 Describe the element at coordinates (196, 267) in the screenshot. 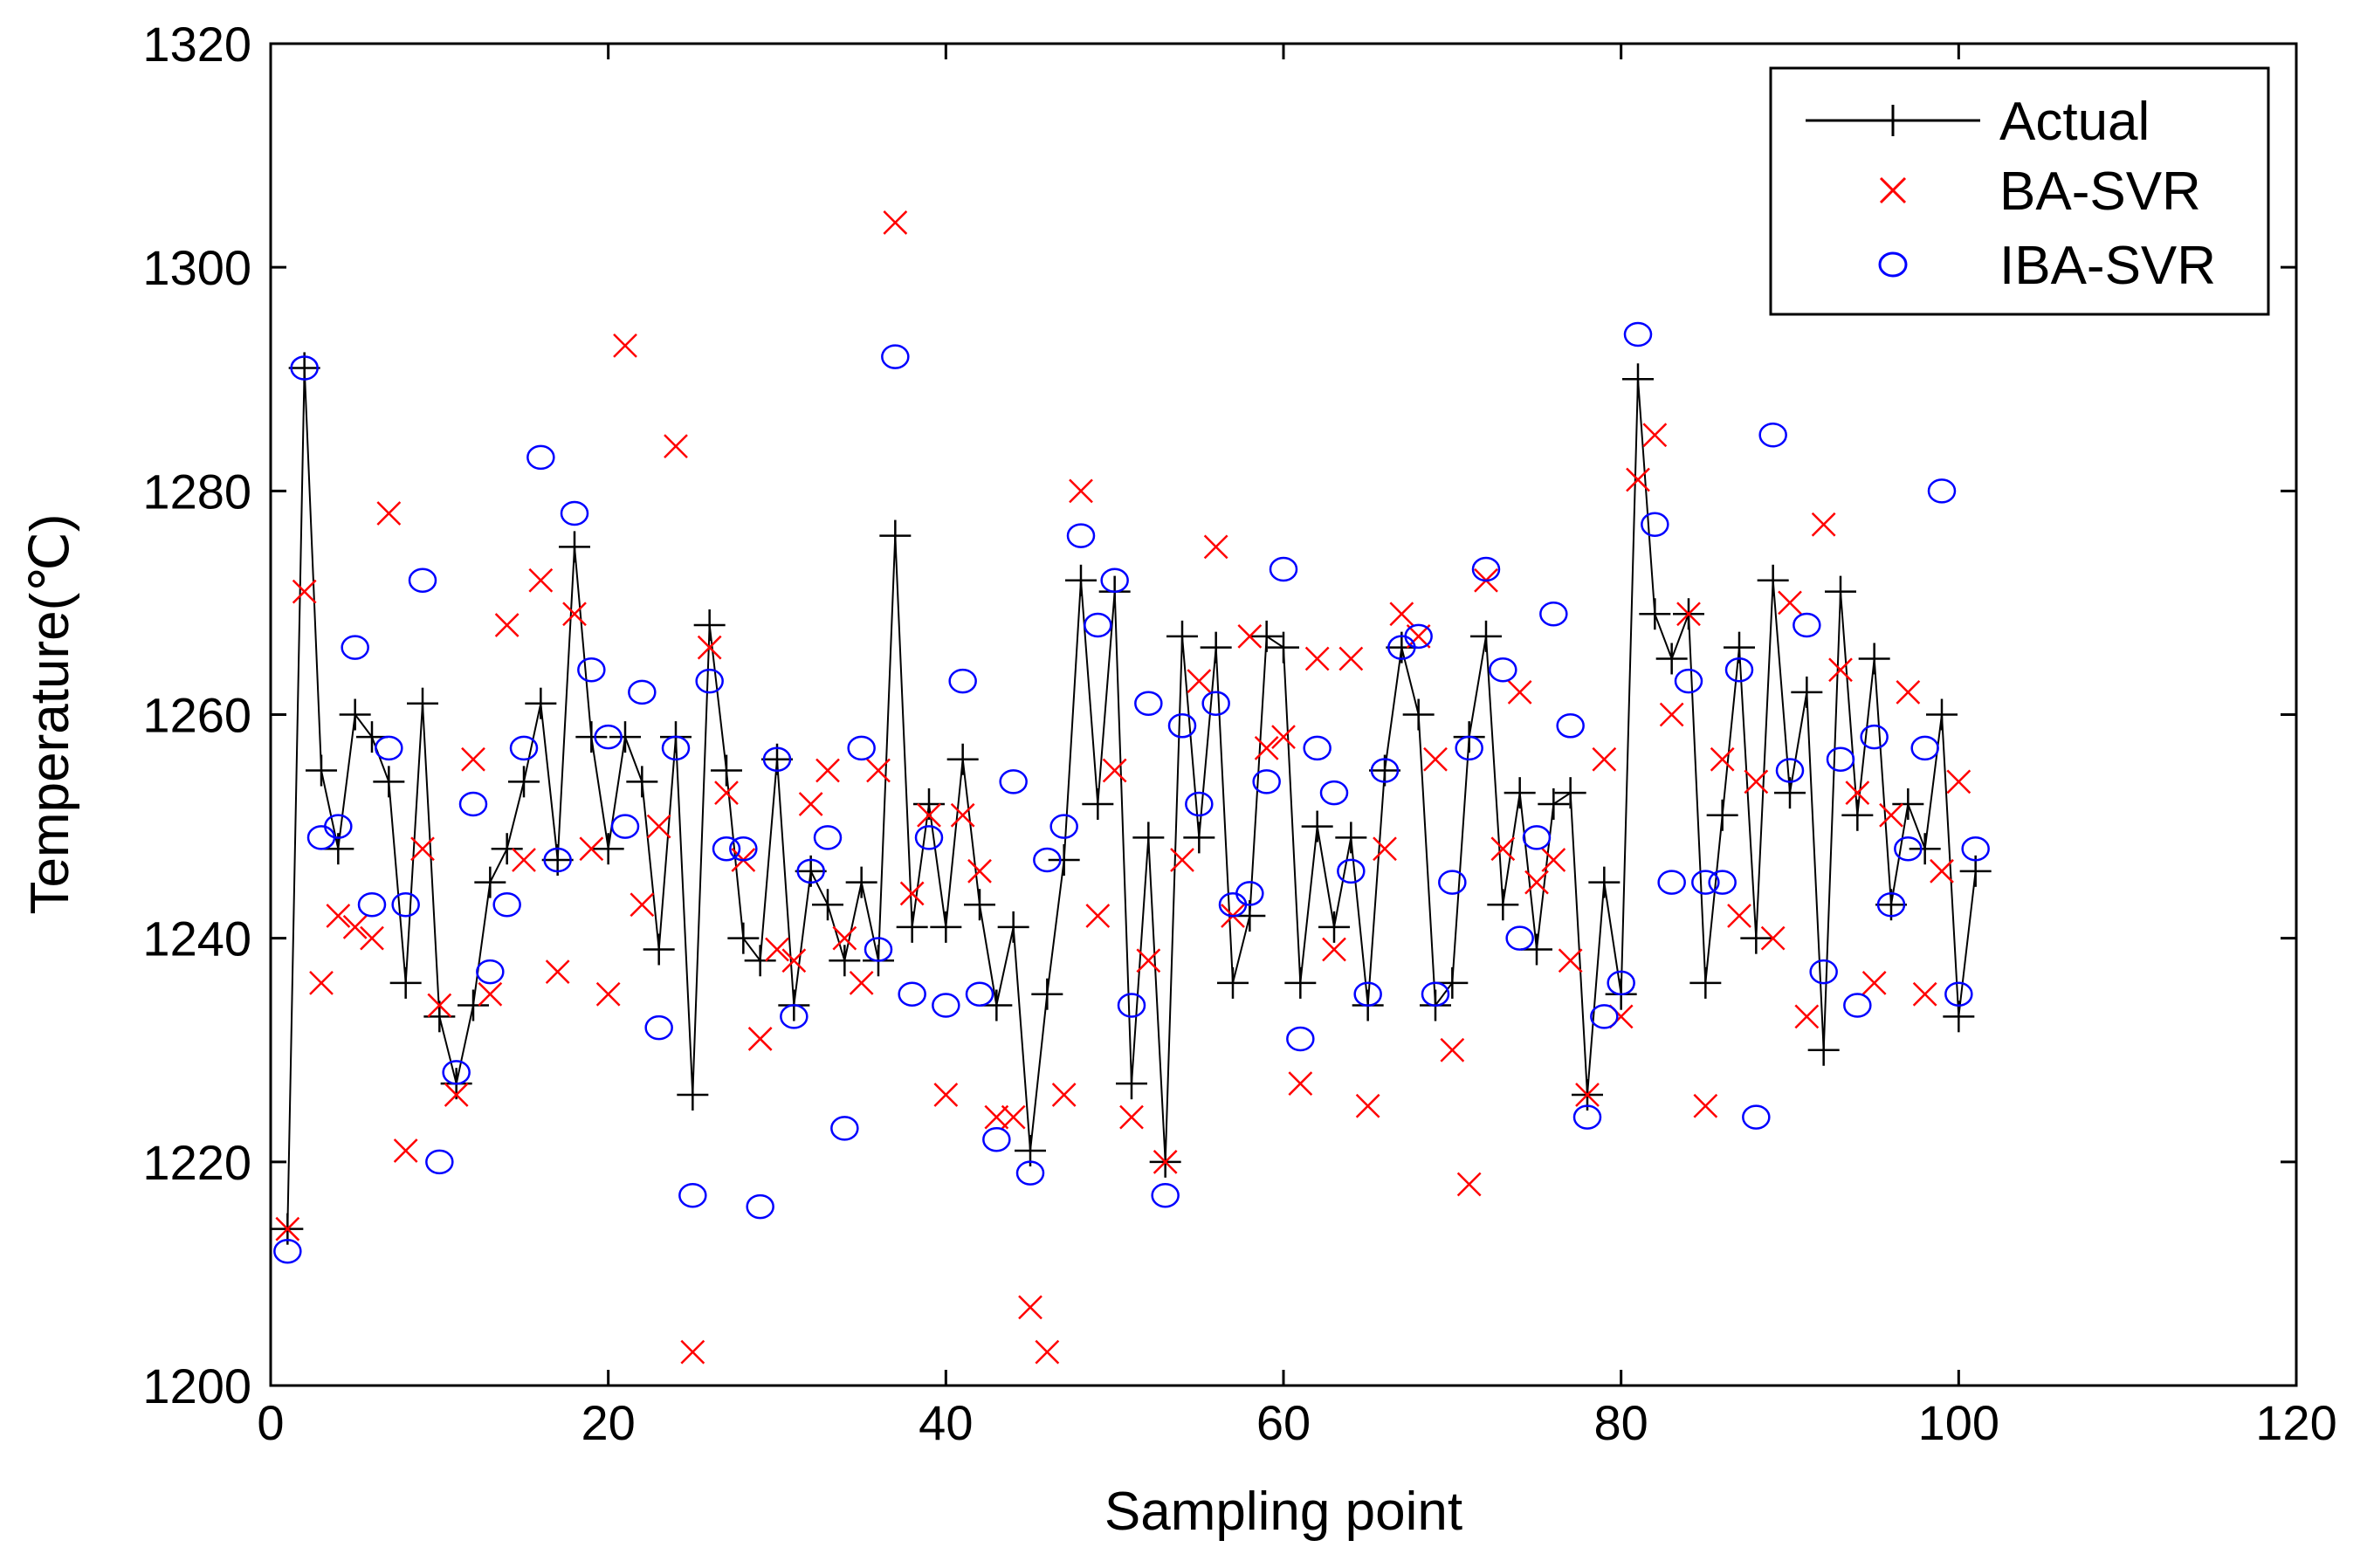

I see `y-tick-label: 1300` at that location.